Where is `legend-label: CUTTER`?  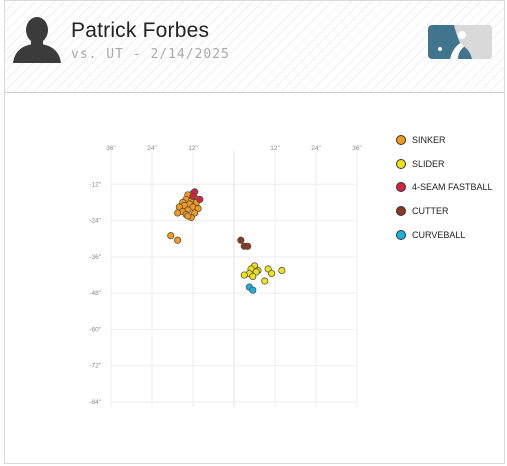 legend-label: CUTTER is located at coordinates (430, 210).